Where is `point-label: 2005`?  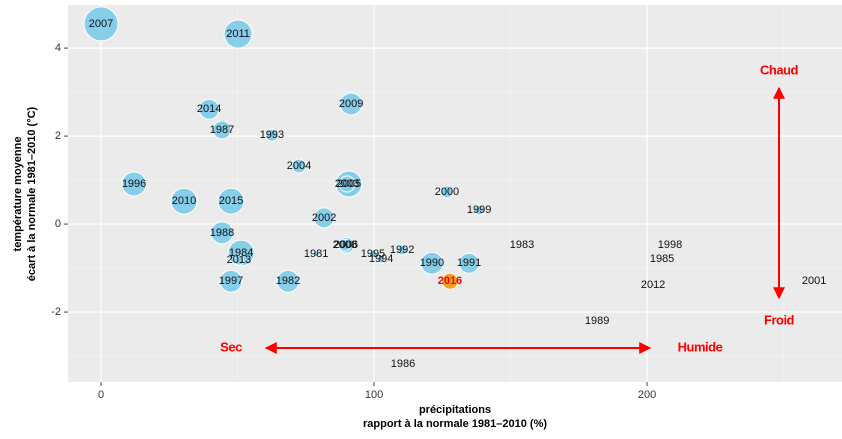 point-label: 2005 is located at coordinates (349, 184).